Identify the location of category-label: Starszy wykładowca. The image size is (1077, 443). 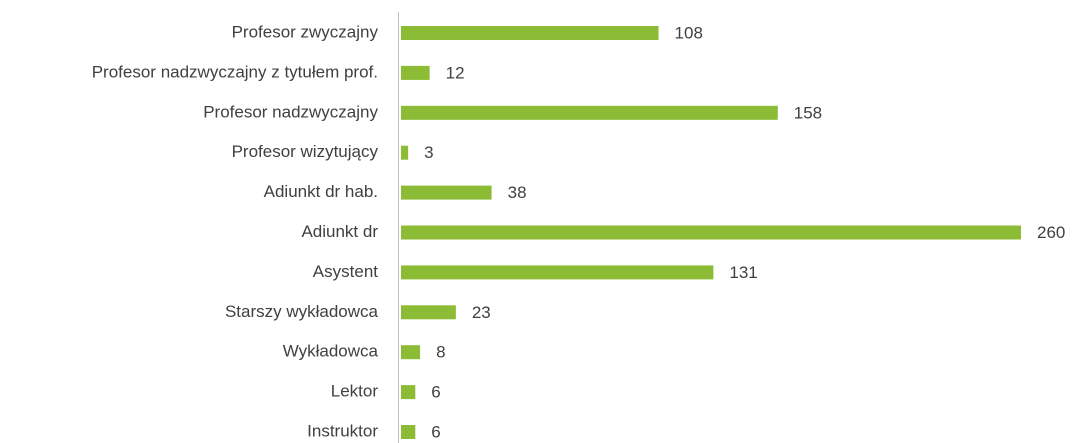
(302, 311).